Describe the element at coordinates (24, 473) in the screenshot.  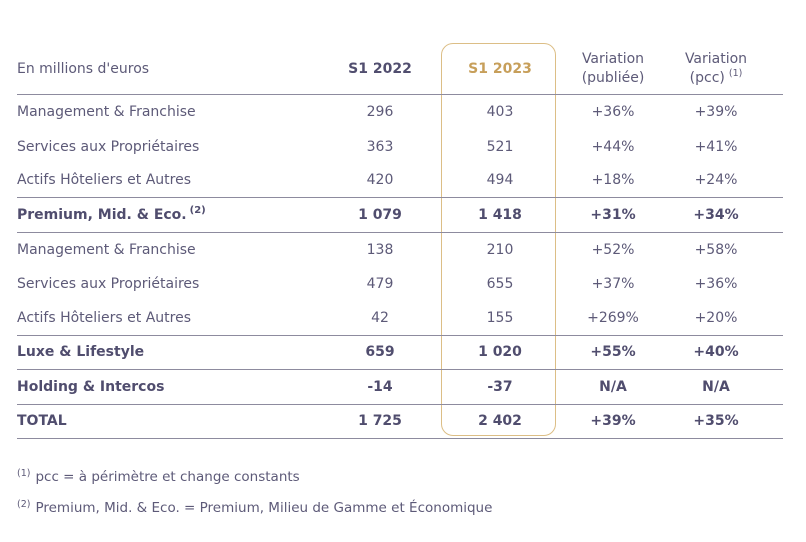
I see `footnote-1-marker: (1)` at that location.